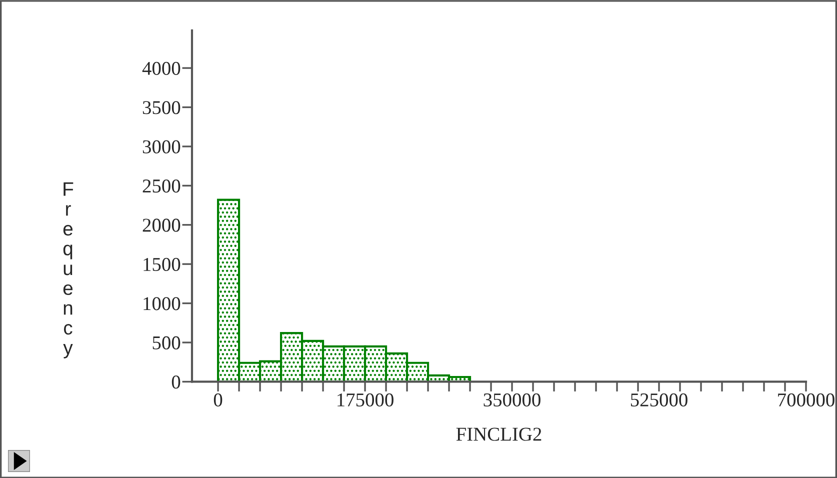 This screenshot has width=837, height=478. Describe the element at coordinates (161, 68) in the screenshot. I see `y-tick-label: 4000` at that location.